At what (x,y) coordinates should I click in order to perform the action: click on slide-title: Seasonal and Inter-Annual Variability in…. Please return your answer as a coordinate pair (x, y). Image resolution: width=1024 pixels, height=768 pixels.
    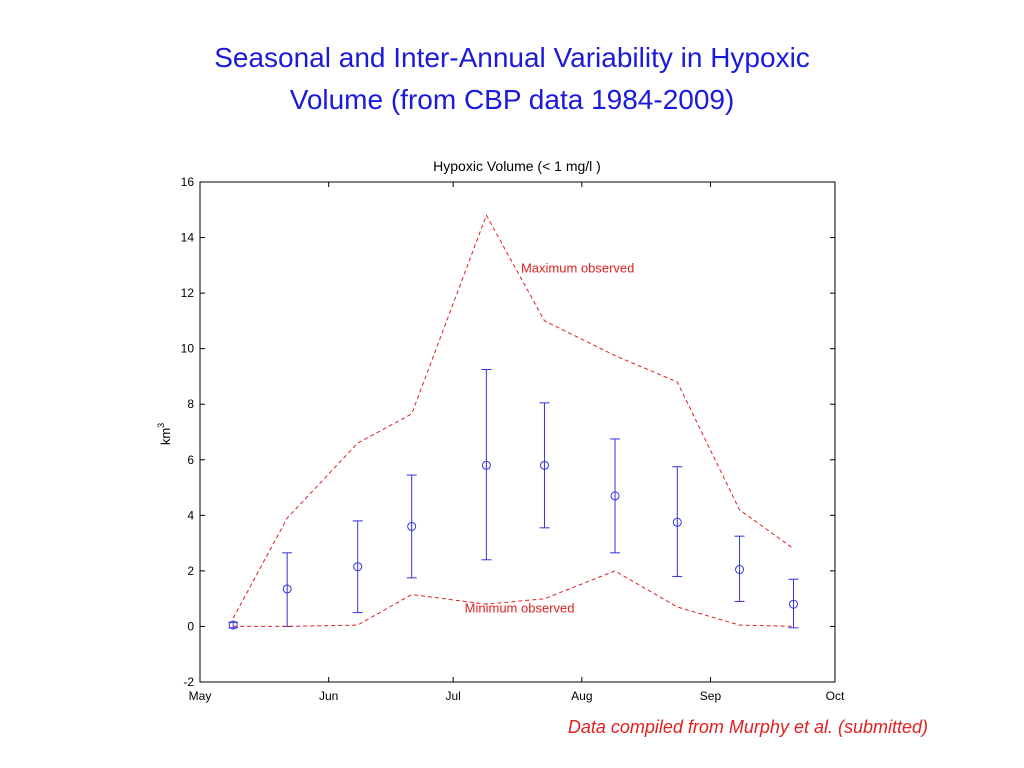
    Looking at the image, I should click on (512, 79).